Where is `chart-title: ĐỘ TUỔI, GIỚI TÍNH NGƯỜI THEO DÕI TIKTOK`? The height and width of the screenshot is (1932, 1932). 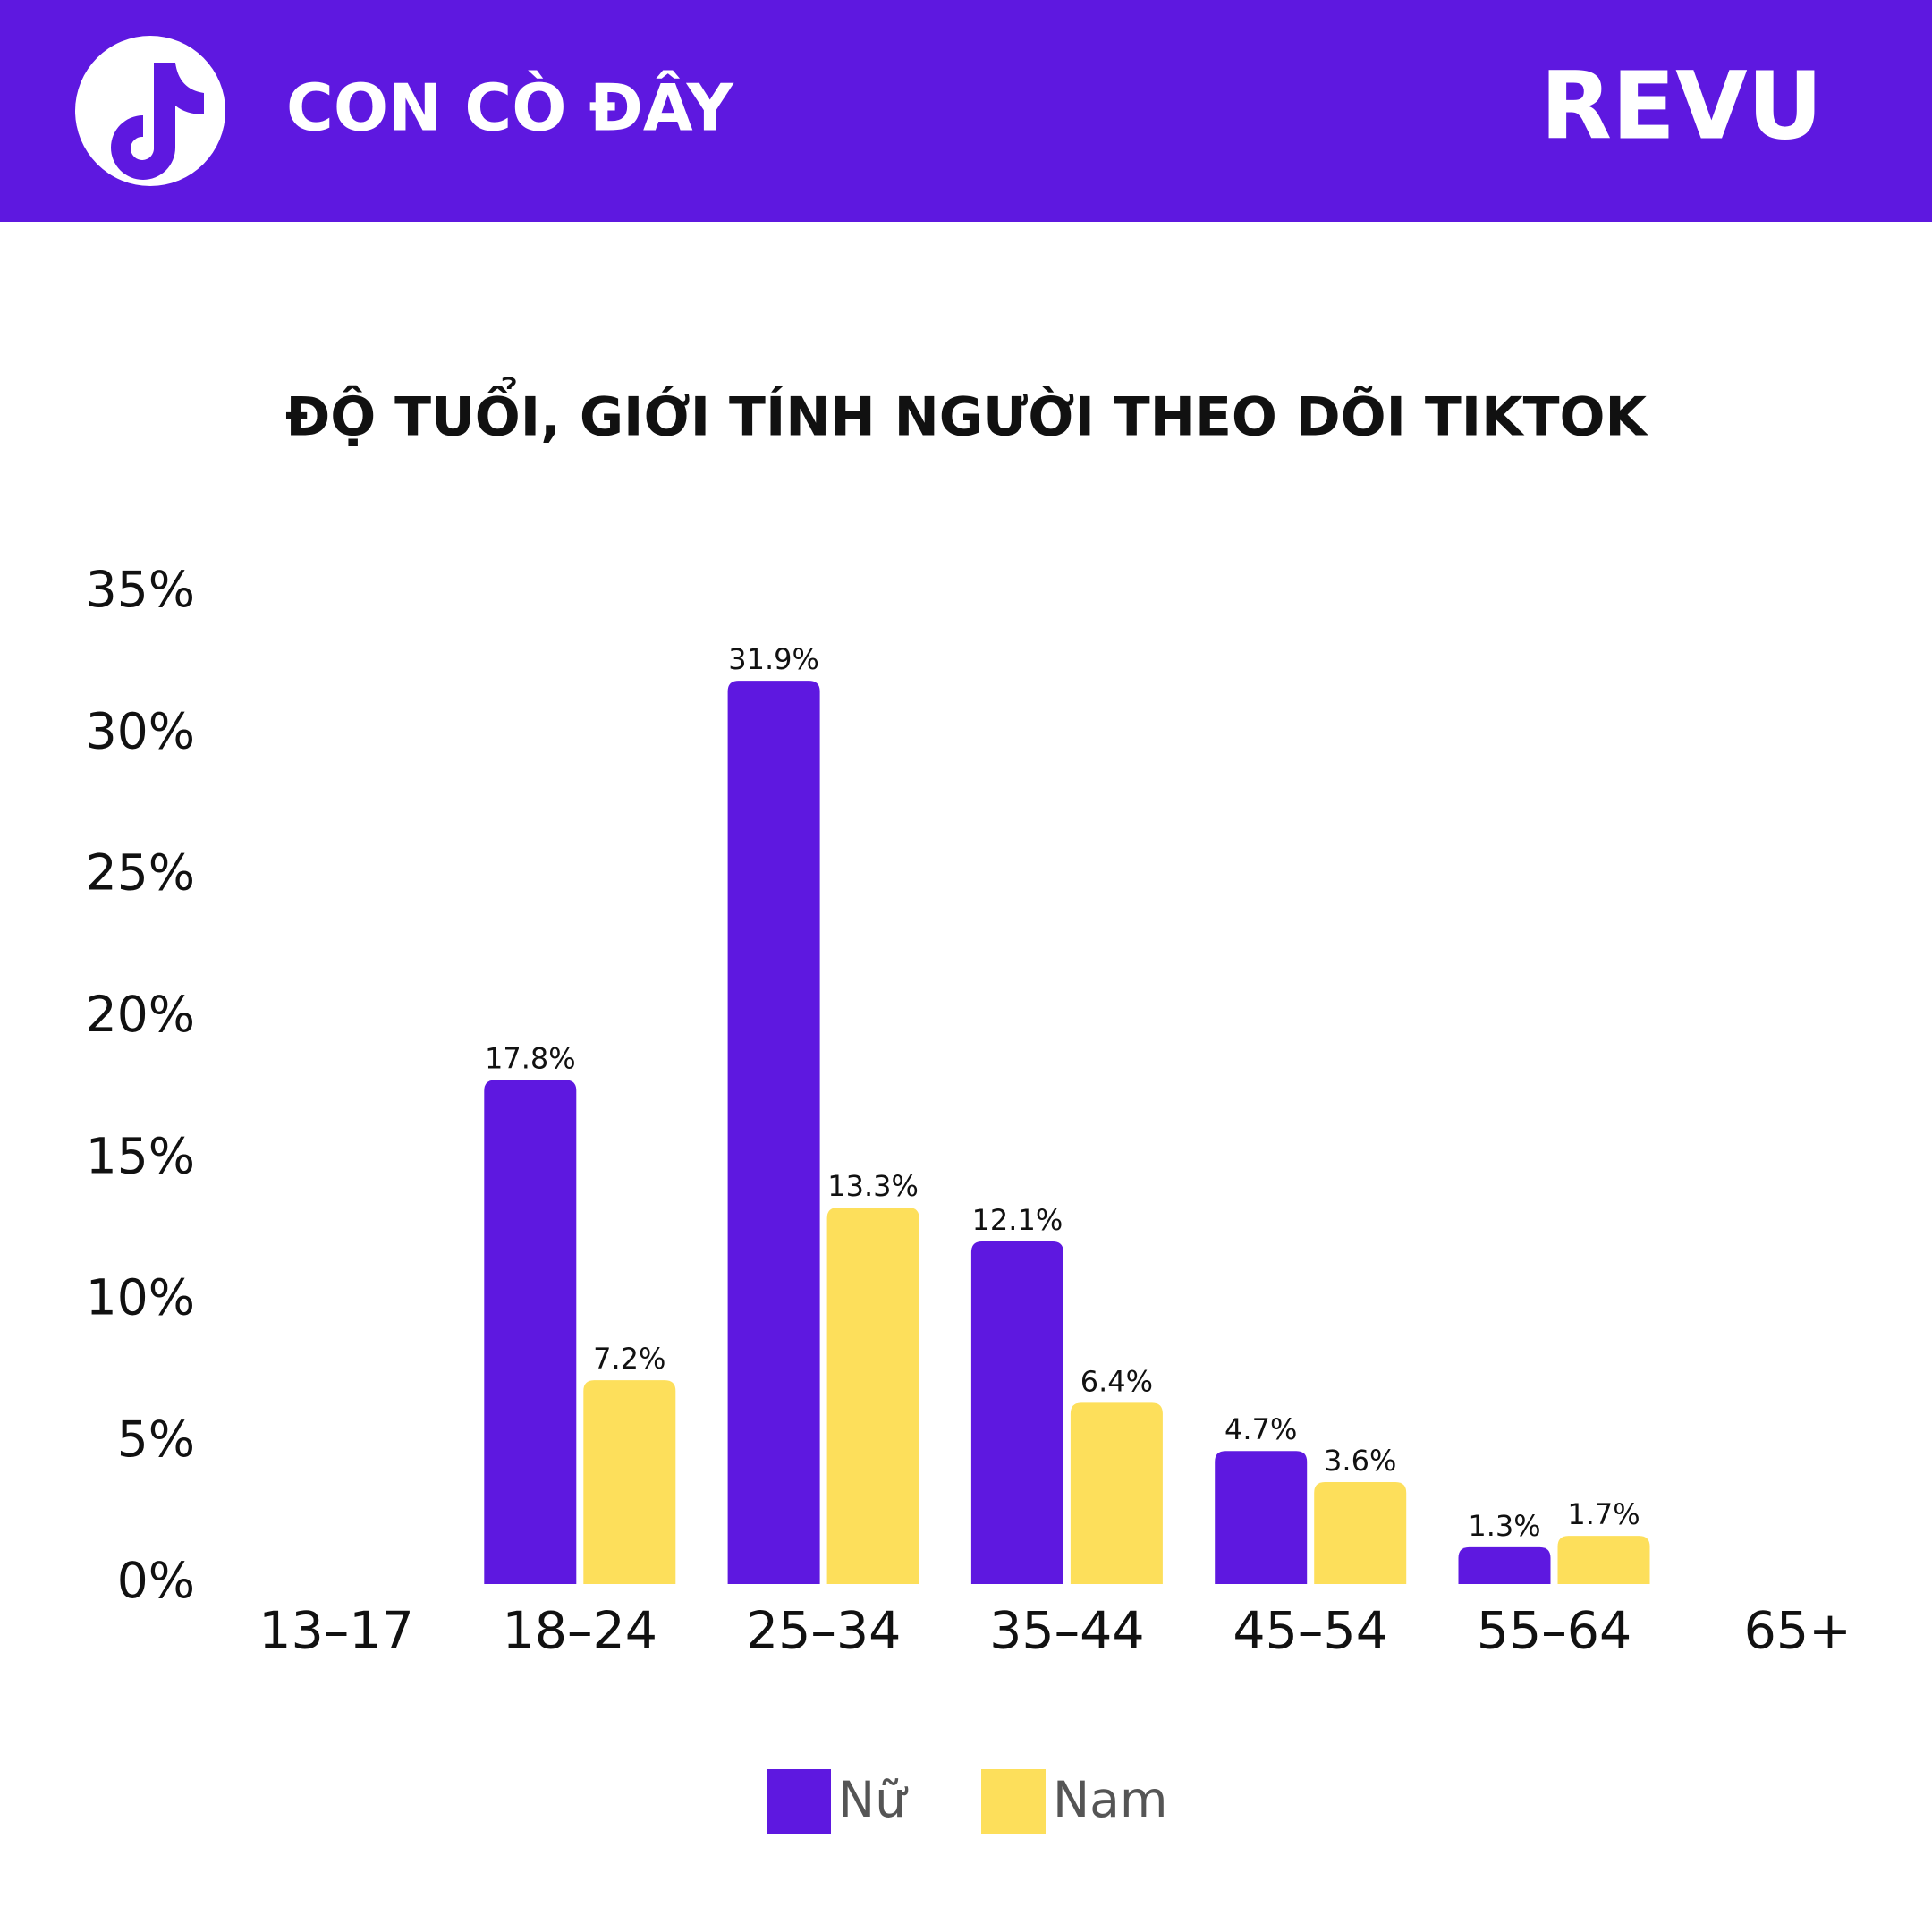
chart-title: ĐỘ TUỔI, GIỚI TÍNH NGƯỜI THEO DÕI TIKTOK is located at coordinates (967, 412).